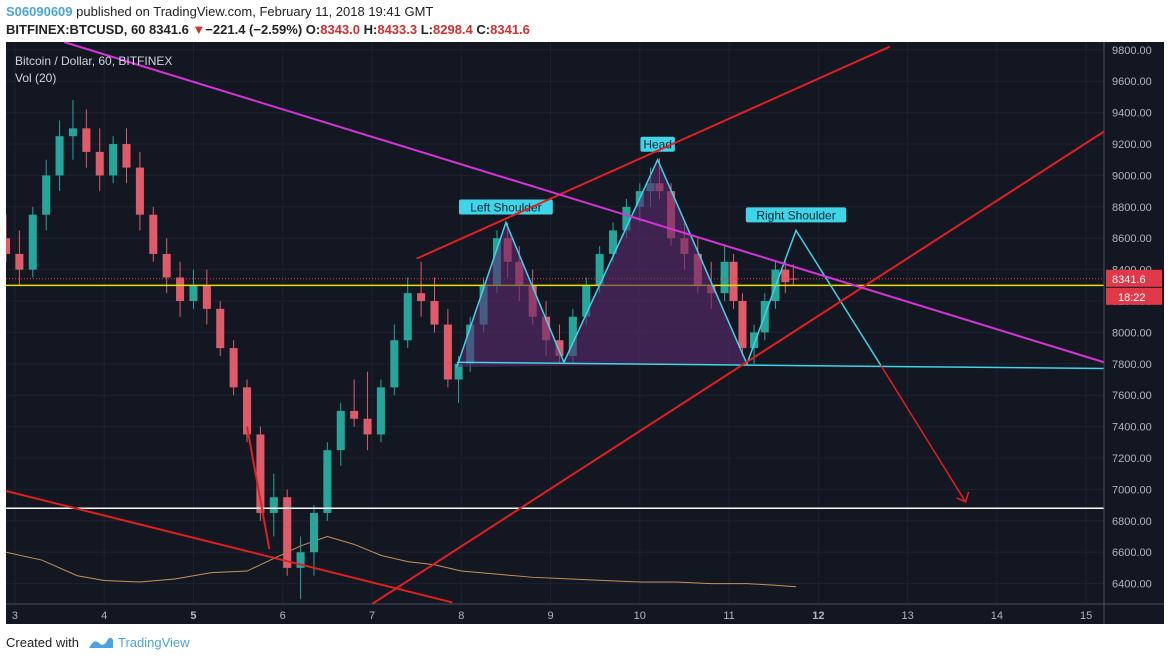  I want to click on x-tick-label: 10, so click(640, 616).